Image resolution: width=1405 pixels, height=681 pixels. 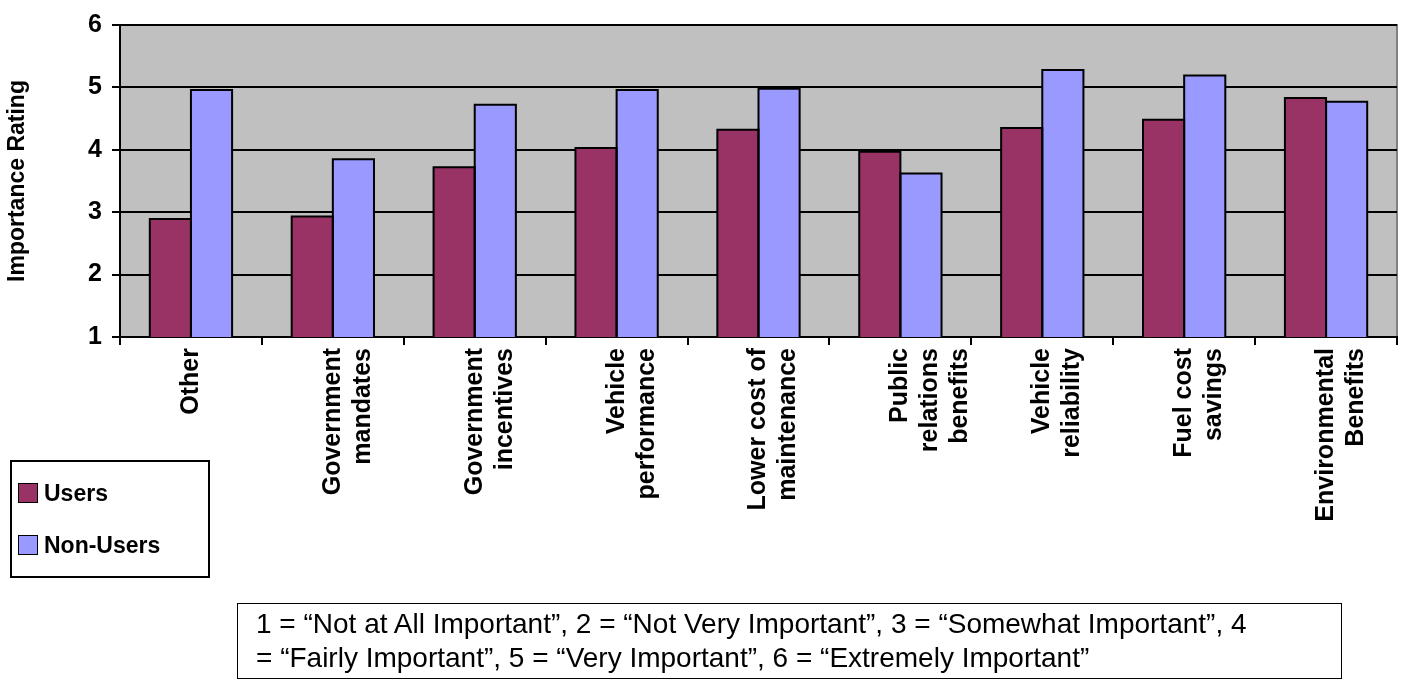 I want to click on text: 1 = “Not at All Important”, 2 = “Not Very Important”, 3 = “Somewhat Important”, 4 = “Fairly Important”, 5 = “Very Important”, 6 = “Extremely Important”, so click(x=752, y=641).